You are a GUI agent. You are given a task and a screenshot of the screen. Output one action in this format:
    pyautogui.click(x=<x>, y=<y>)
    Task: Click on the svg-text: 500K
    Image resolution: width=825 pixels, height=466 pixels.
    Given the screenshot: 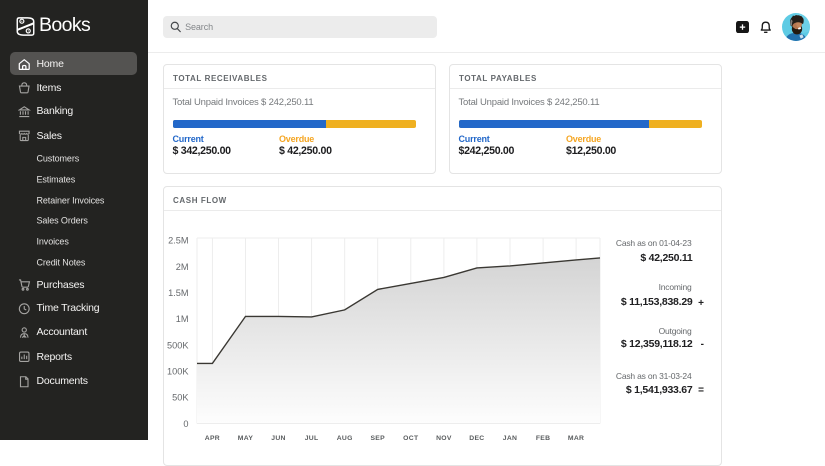 What is the action you would take?
    pyautogui.click(x=178, y=345)
    